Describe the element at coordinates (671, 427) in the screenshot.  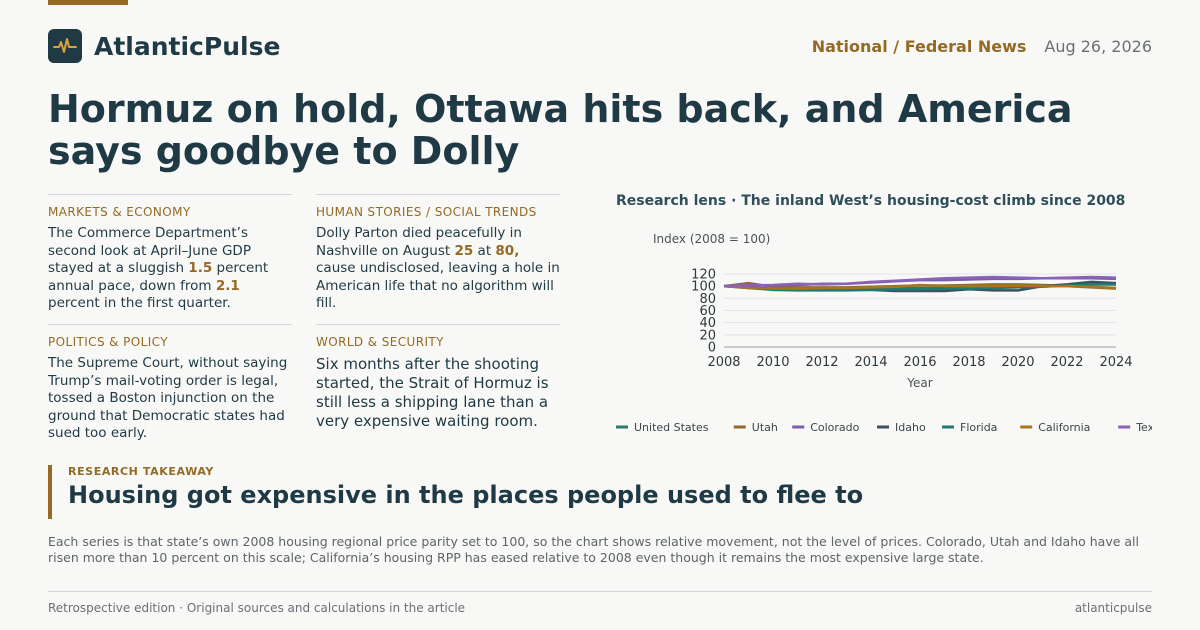
I see `legend-label: United States` at that location.